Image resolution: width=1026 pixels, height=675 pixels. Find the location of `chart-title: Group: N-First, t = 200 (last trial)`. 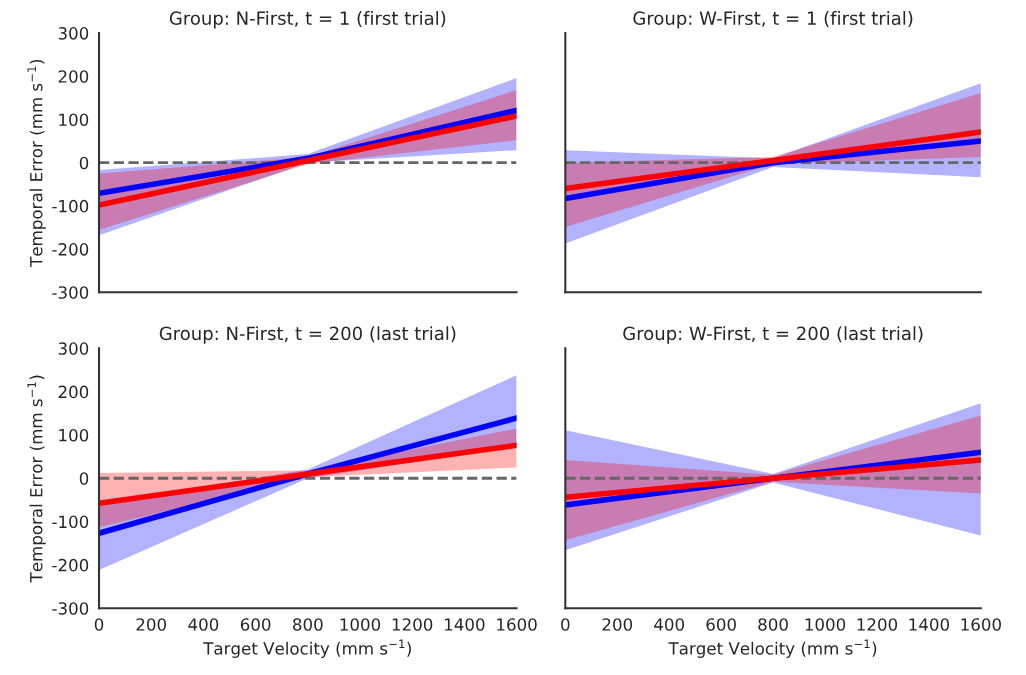

chart-title: Group: N-First, t = 200 (last trial) is located at coordinates (307, 335).